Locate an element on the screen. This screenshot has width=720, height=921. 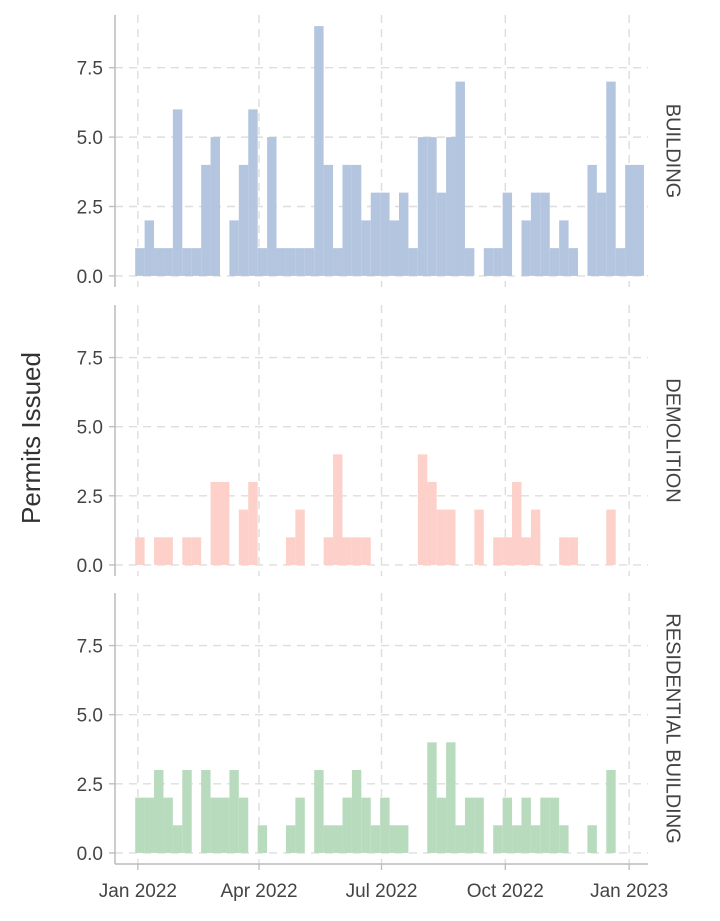
facet-strip-label: DEMOLITION is located at coordinates (673, 440).